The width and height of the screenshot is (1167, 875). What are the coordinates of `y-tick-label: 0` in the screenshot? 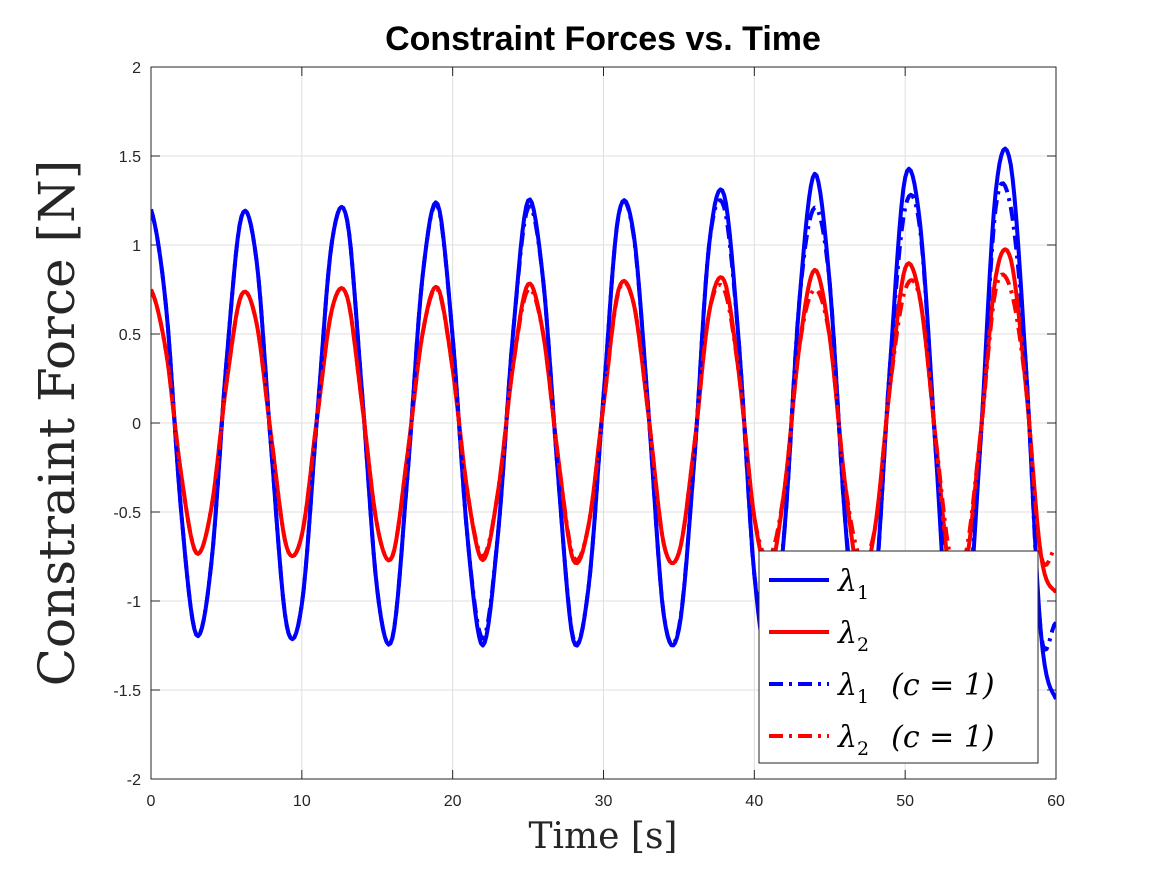 It's located at (136, 424).